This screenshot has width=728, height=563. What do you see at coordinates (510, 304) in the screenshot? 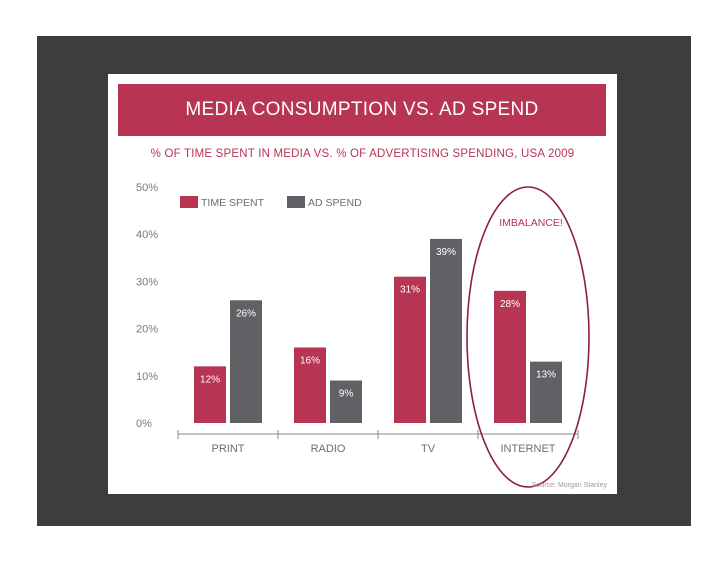
I see `data-label: 28%` at bounding box center [510, 304].